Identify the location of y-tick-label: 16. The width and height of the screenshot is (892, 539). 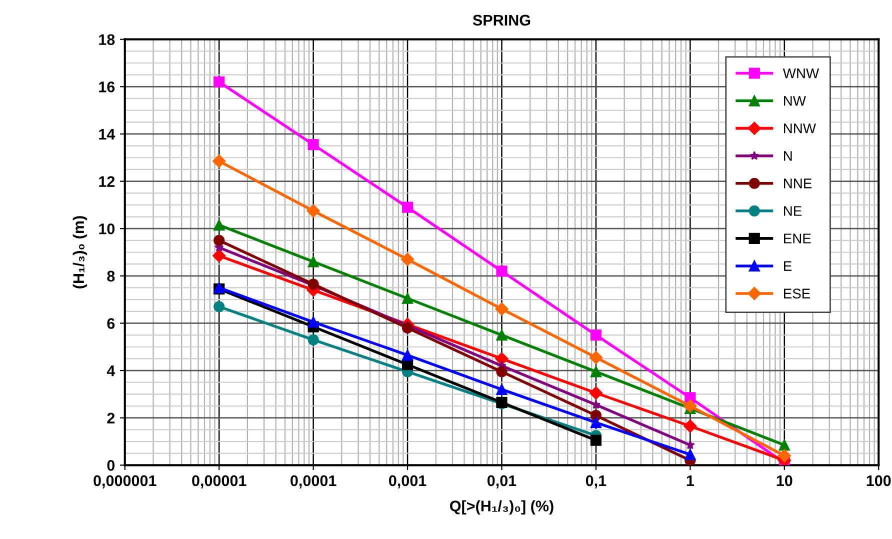
(107, 87).